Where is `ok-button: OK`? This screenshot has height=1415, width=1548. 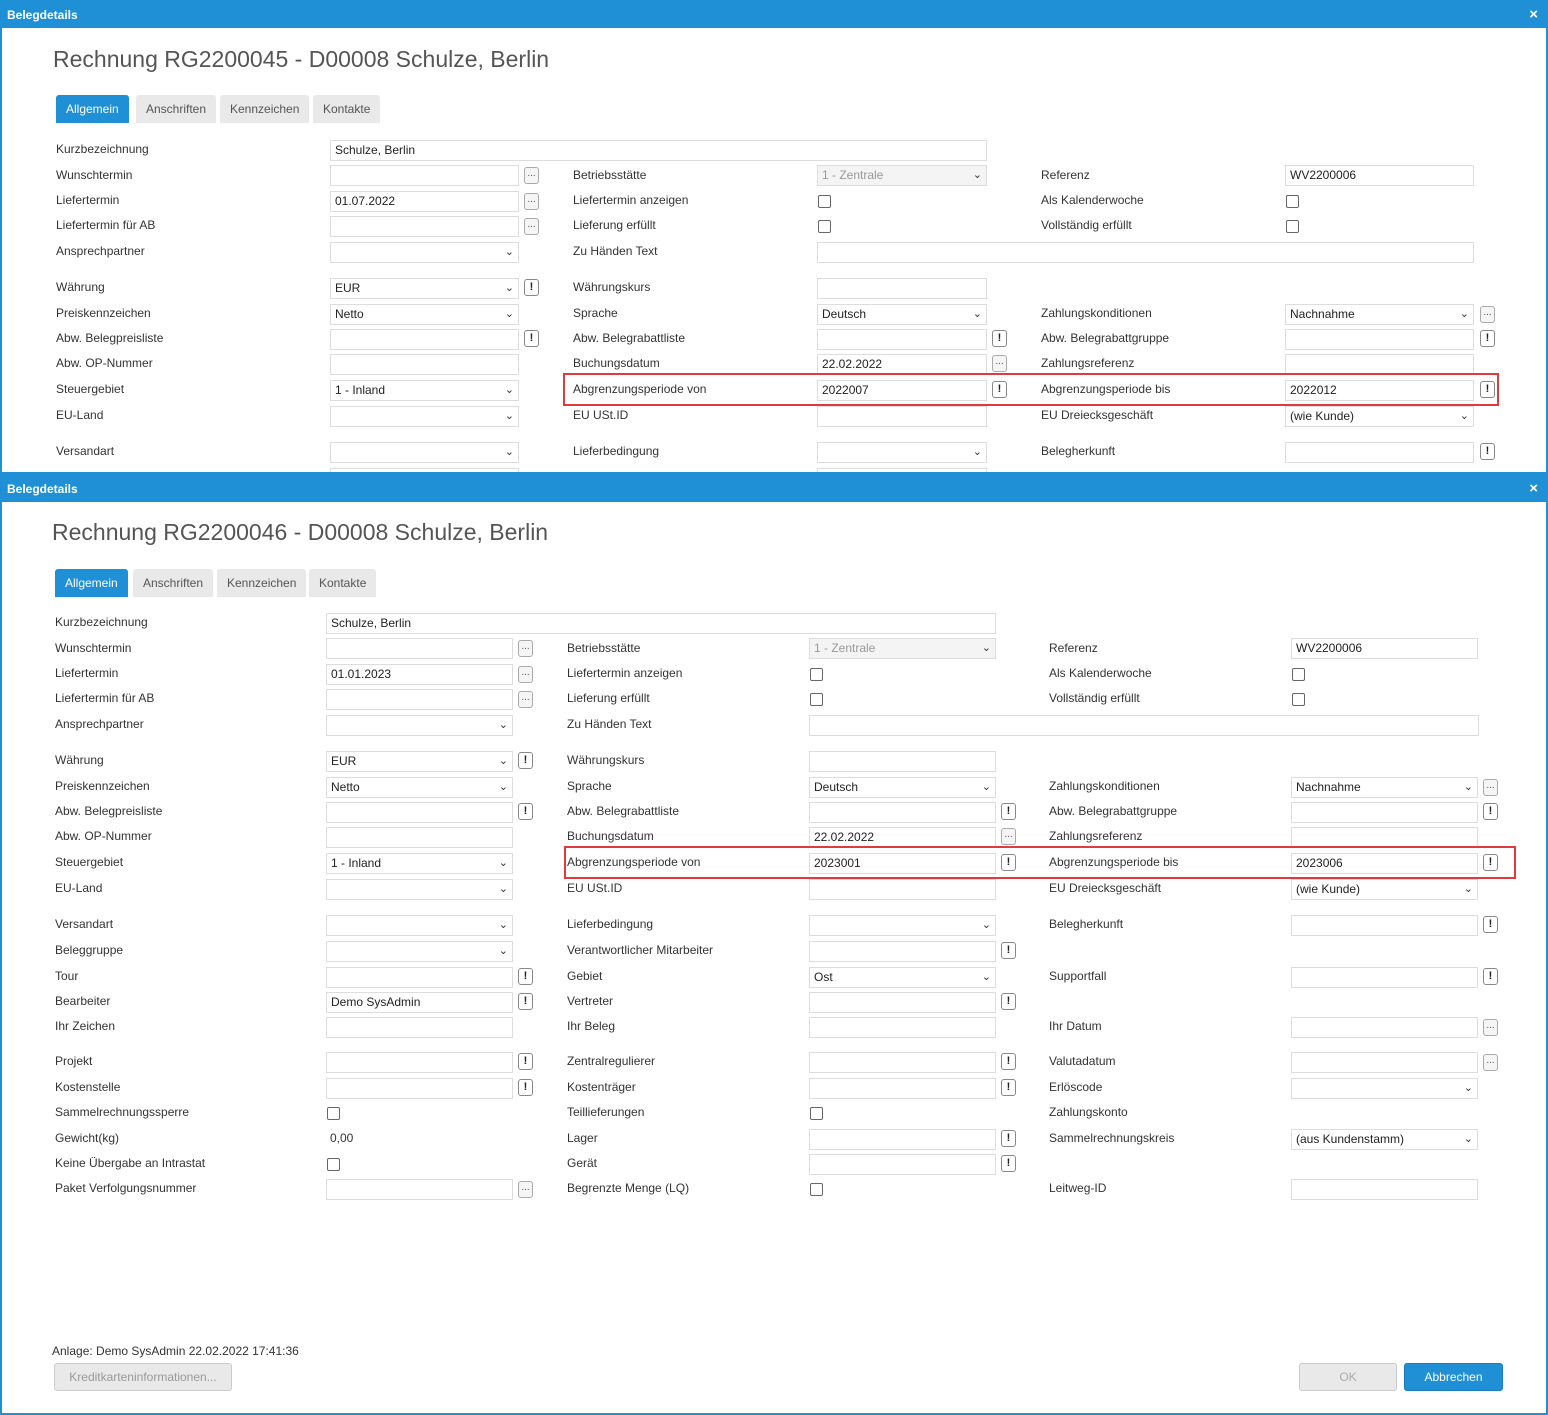
ok-button: OK is located at coordinates (1348, 1377).